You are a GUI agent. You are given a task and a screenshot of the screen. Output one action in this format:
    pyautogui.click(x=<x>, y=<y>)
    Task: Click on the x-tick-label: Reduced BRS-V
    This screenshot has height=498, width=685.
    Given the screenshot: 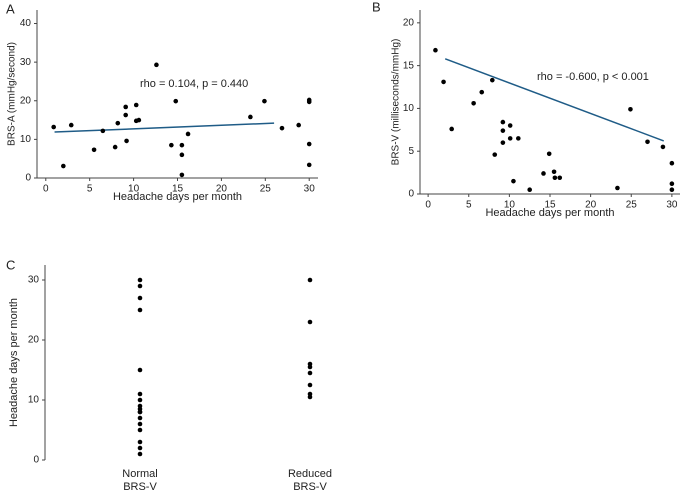 What is the action you would take?
    pyautogui.click(x=310, y=480)
    